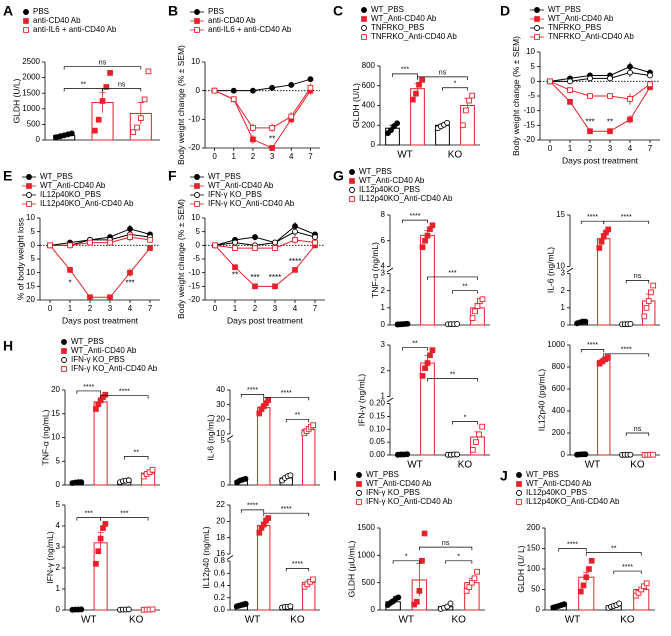 Image resolution: width=671 pixels, height=636 pixels. What do you see at coordinates (220, 597) in the screenshot?
I see `y-tick-label: 0.2` at bounding box center [220, 597].